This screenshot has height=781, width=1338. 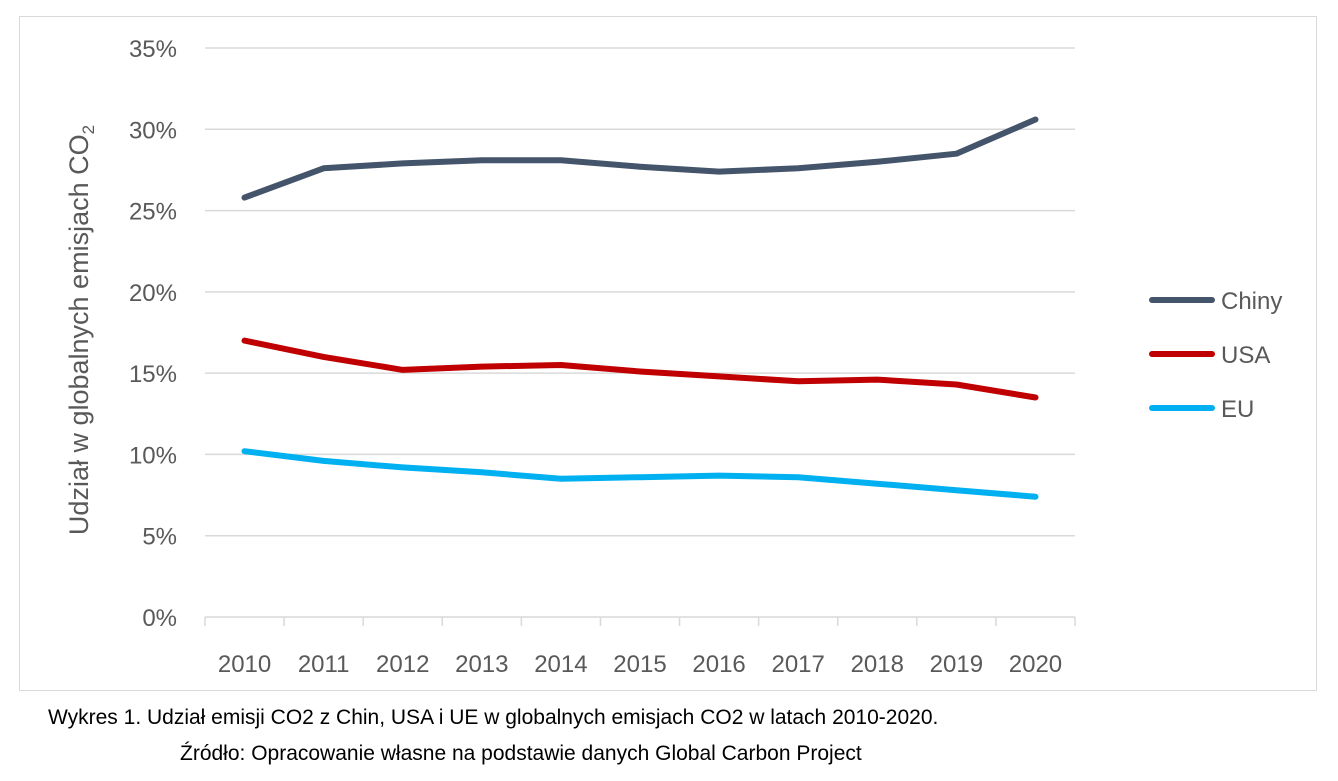 What do you see at coordinates (402, 664) in the screenshot?
I see `x-tick-label: 2012` at bounding box center [402, 664].